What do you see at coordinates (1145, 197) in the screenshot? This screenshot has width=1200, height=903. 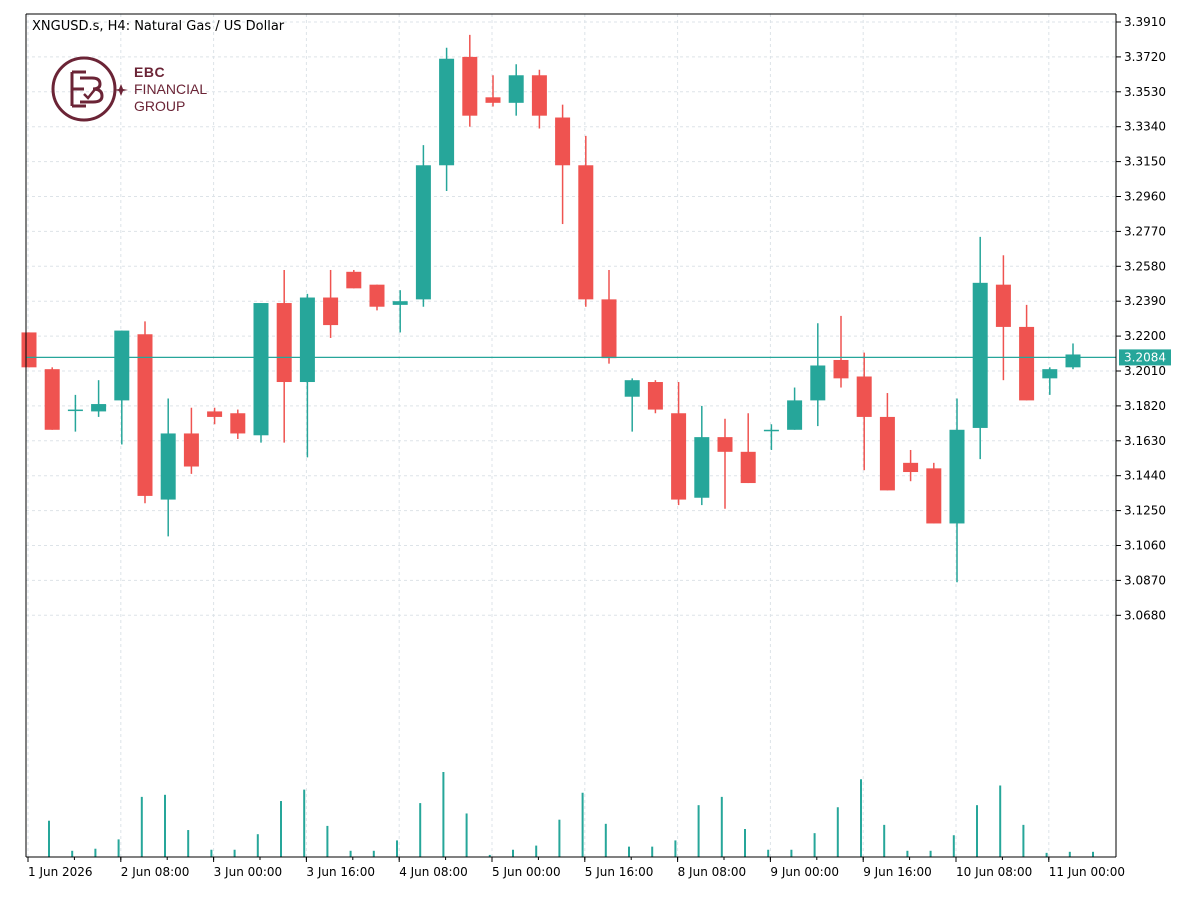 I see `y-tick-label: 3.2960` at bounding box center [1145, 197].